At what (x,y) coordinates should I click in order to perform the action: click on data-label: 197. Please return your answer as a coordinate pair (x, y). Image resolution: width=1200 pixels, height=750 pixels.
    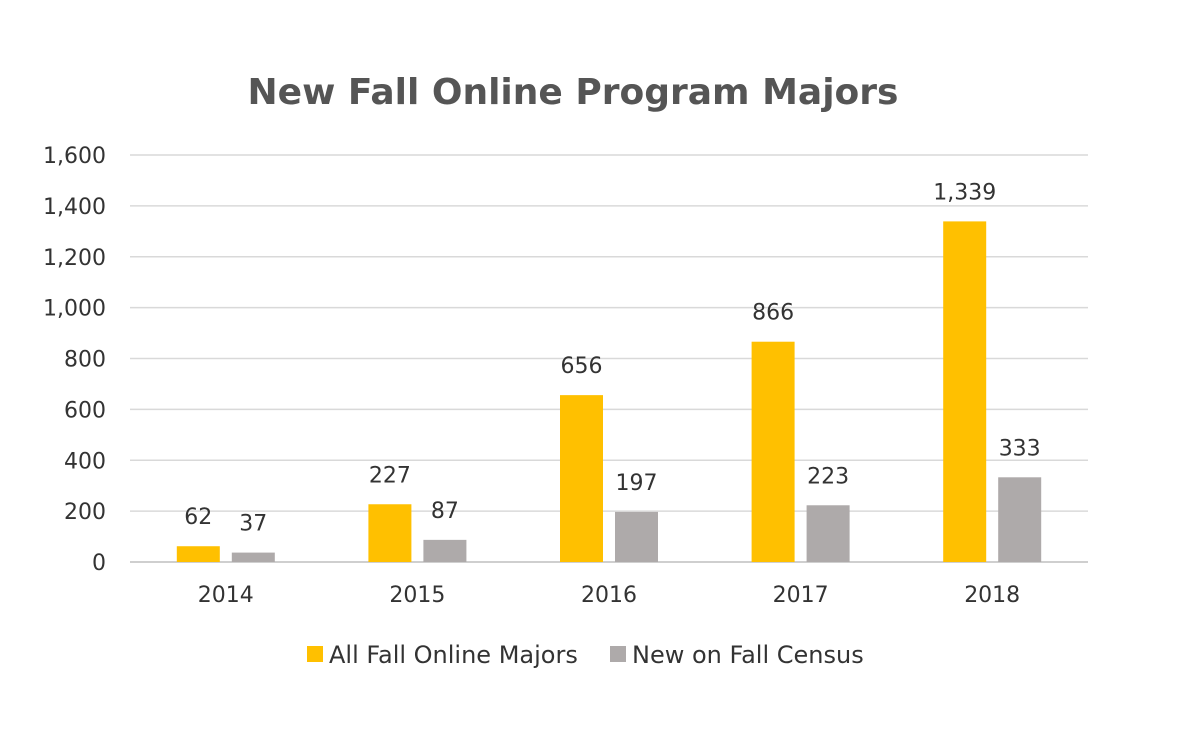
    Looking at the image, I should click on (637, 483).